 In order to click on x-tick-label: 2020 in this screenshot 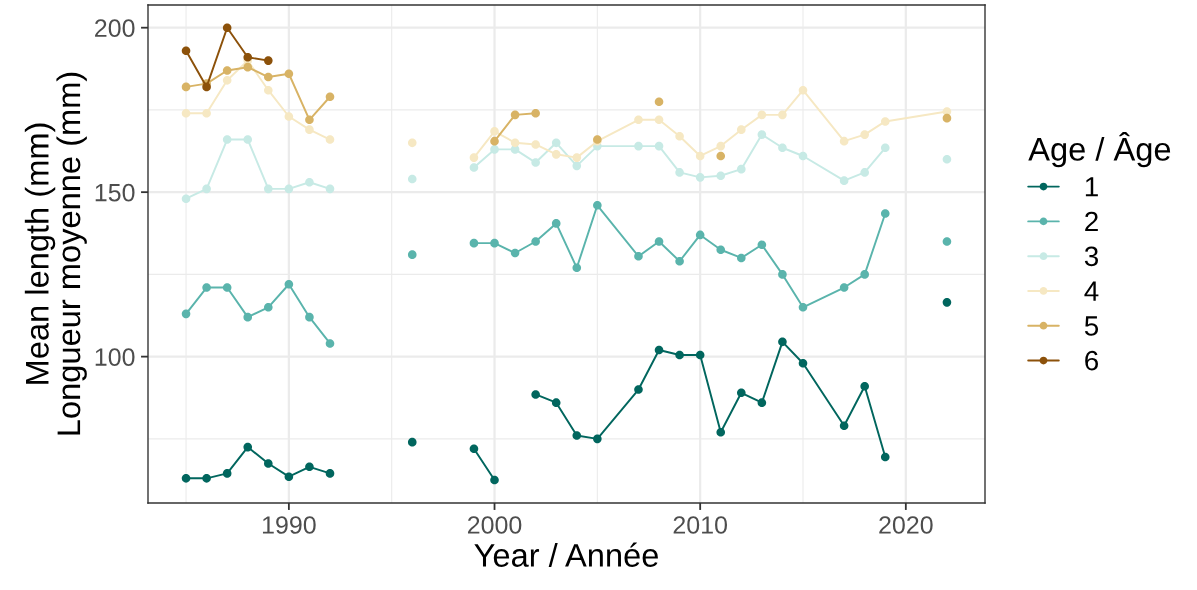, I will do `click(906, 525)`.